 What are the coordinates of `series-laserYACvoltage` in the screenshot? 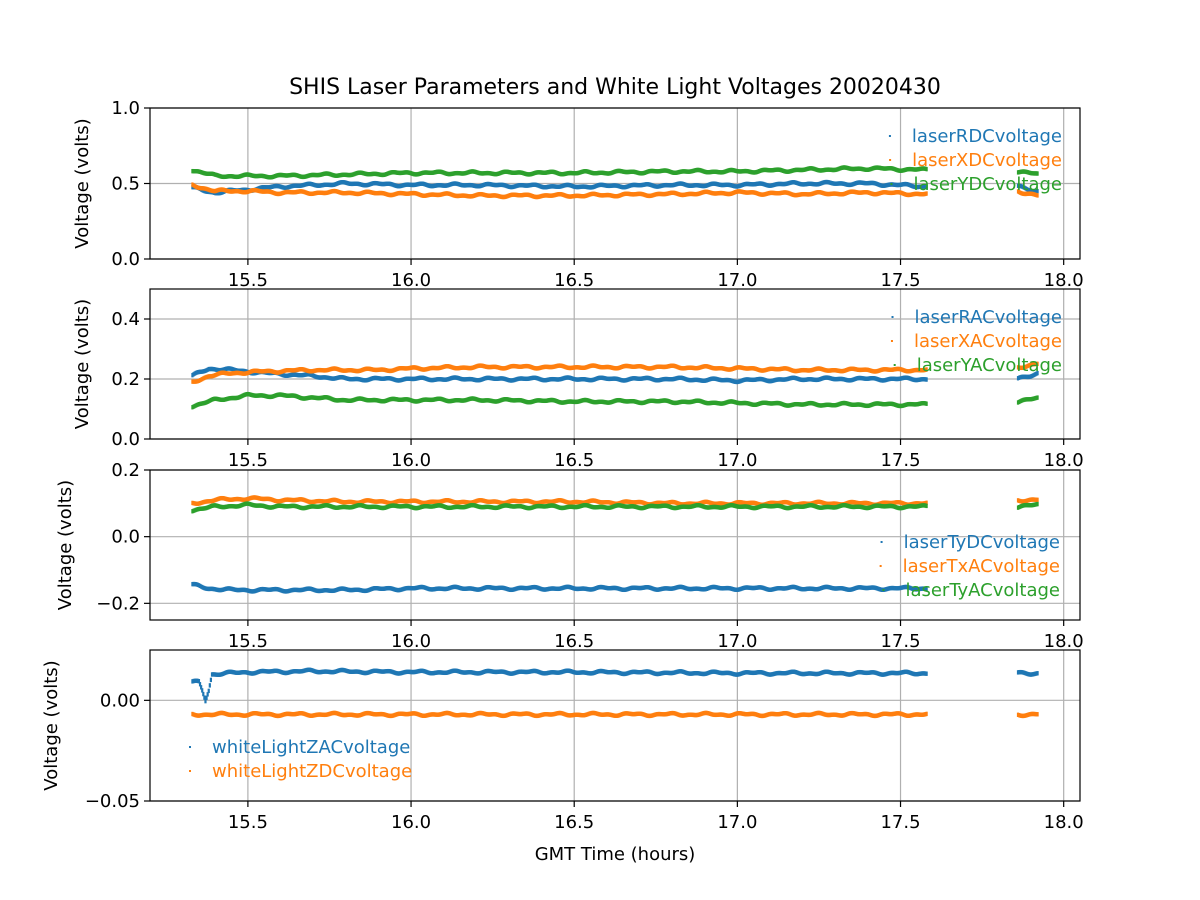 It's located at (615, 400).